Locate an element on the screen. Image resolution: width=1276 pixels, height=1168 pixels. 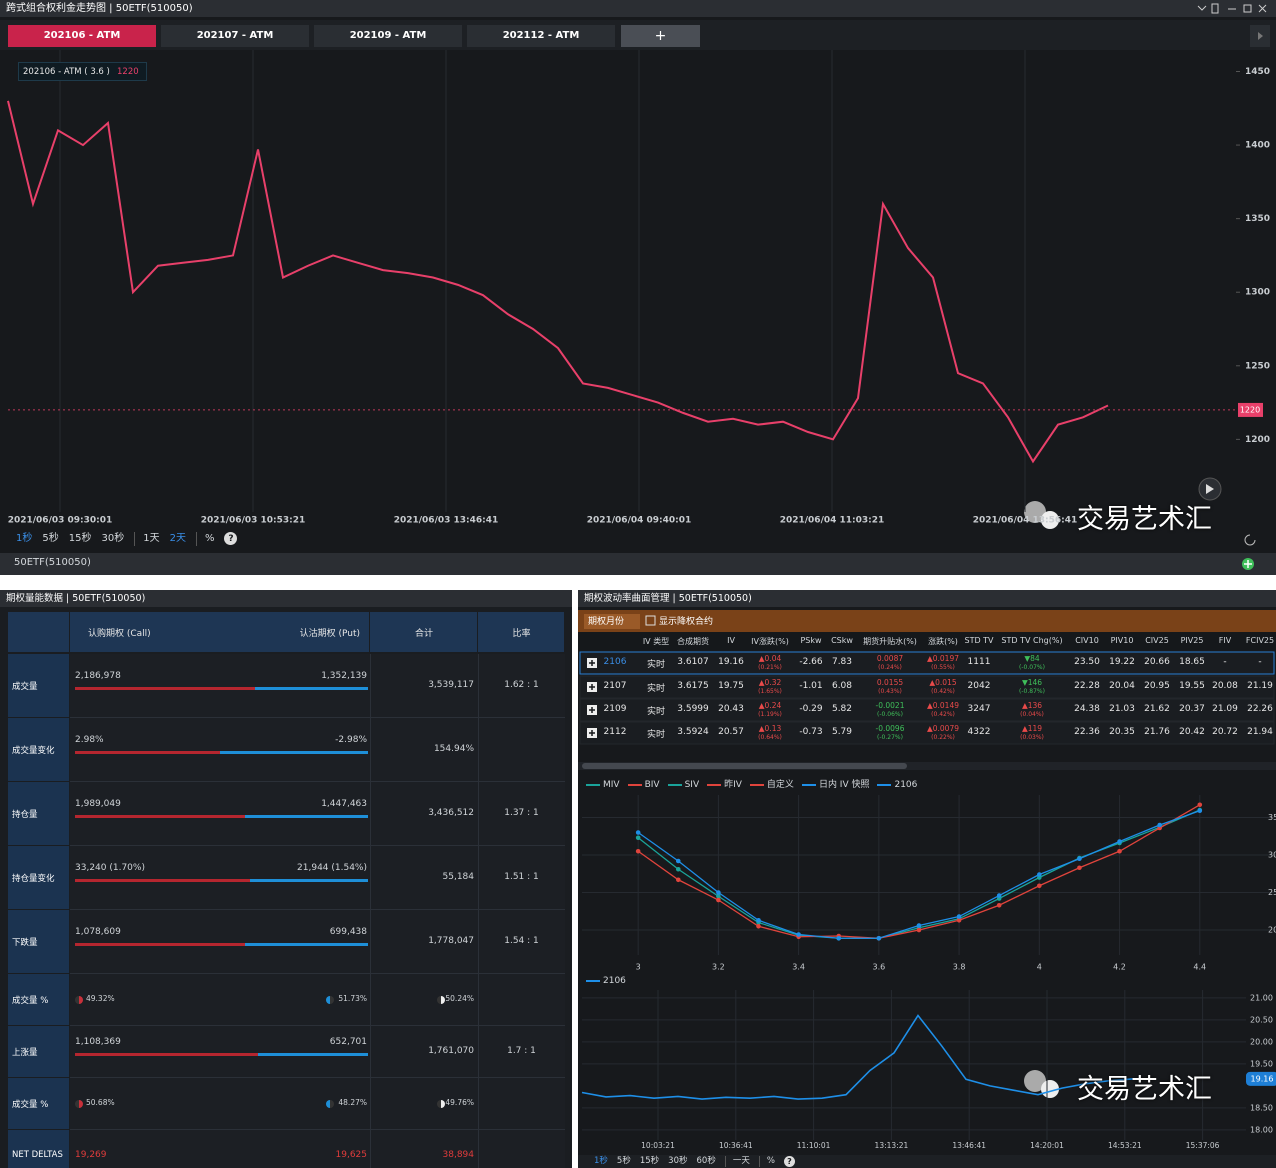
tab: 202106 - ATM is located at coordinates (82, 36).